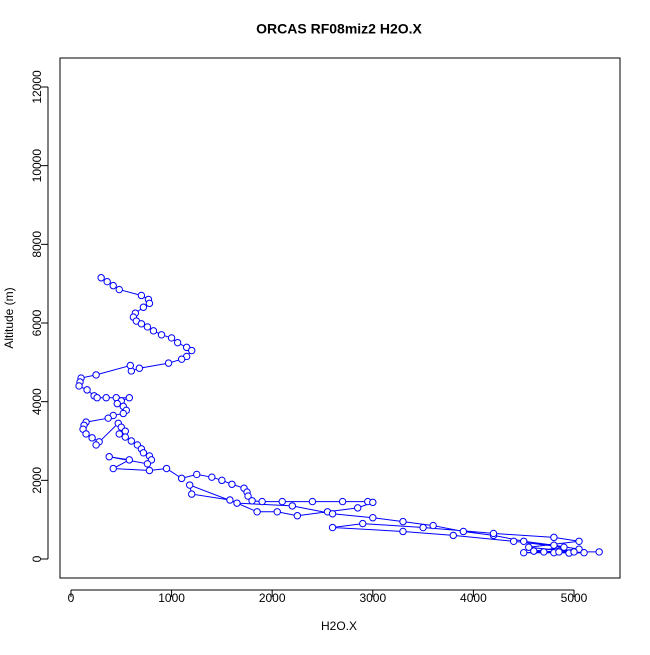 Image resolution: width=650 pixels, height=655 pixels. What do you see at coordinates (9, 317) in the screenshot?
I see `y-axis-label: Altitude (m)` at bounding box center [9, 317].